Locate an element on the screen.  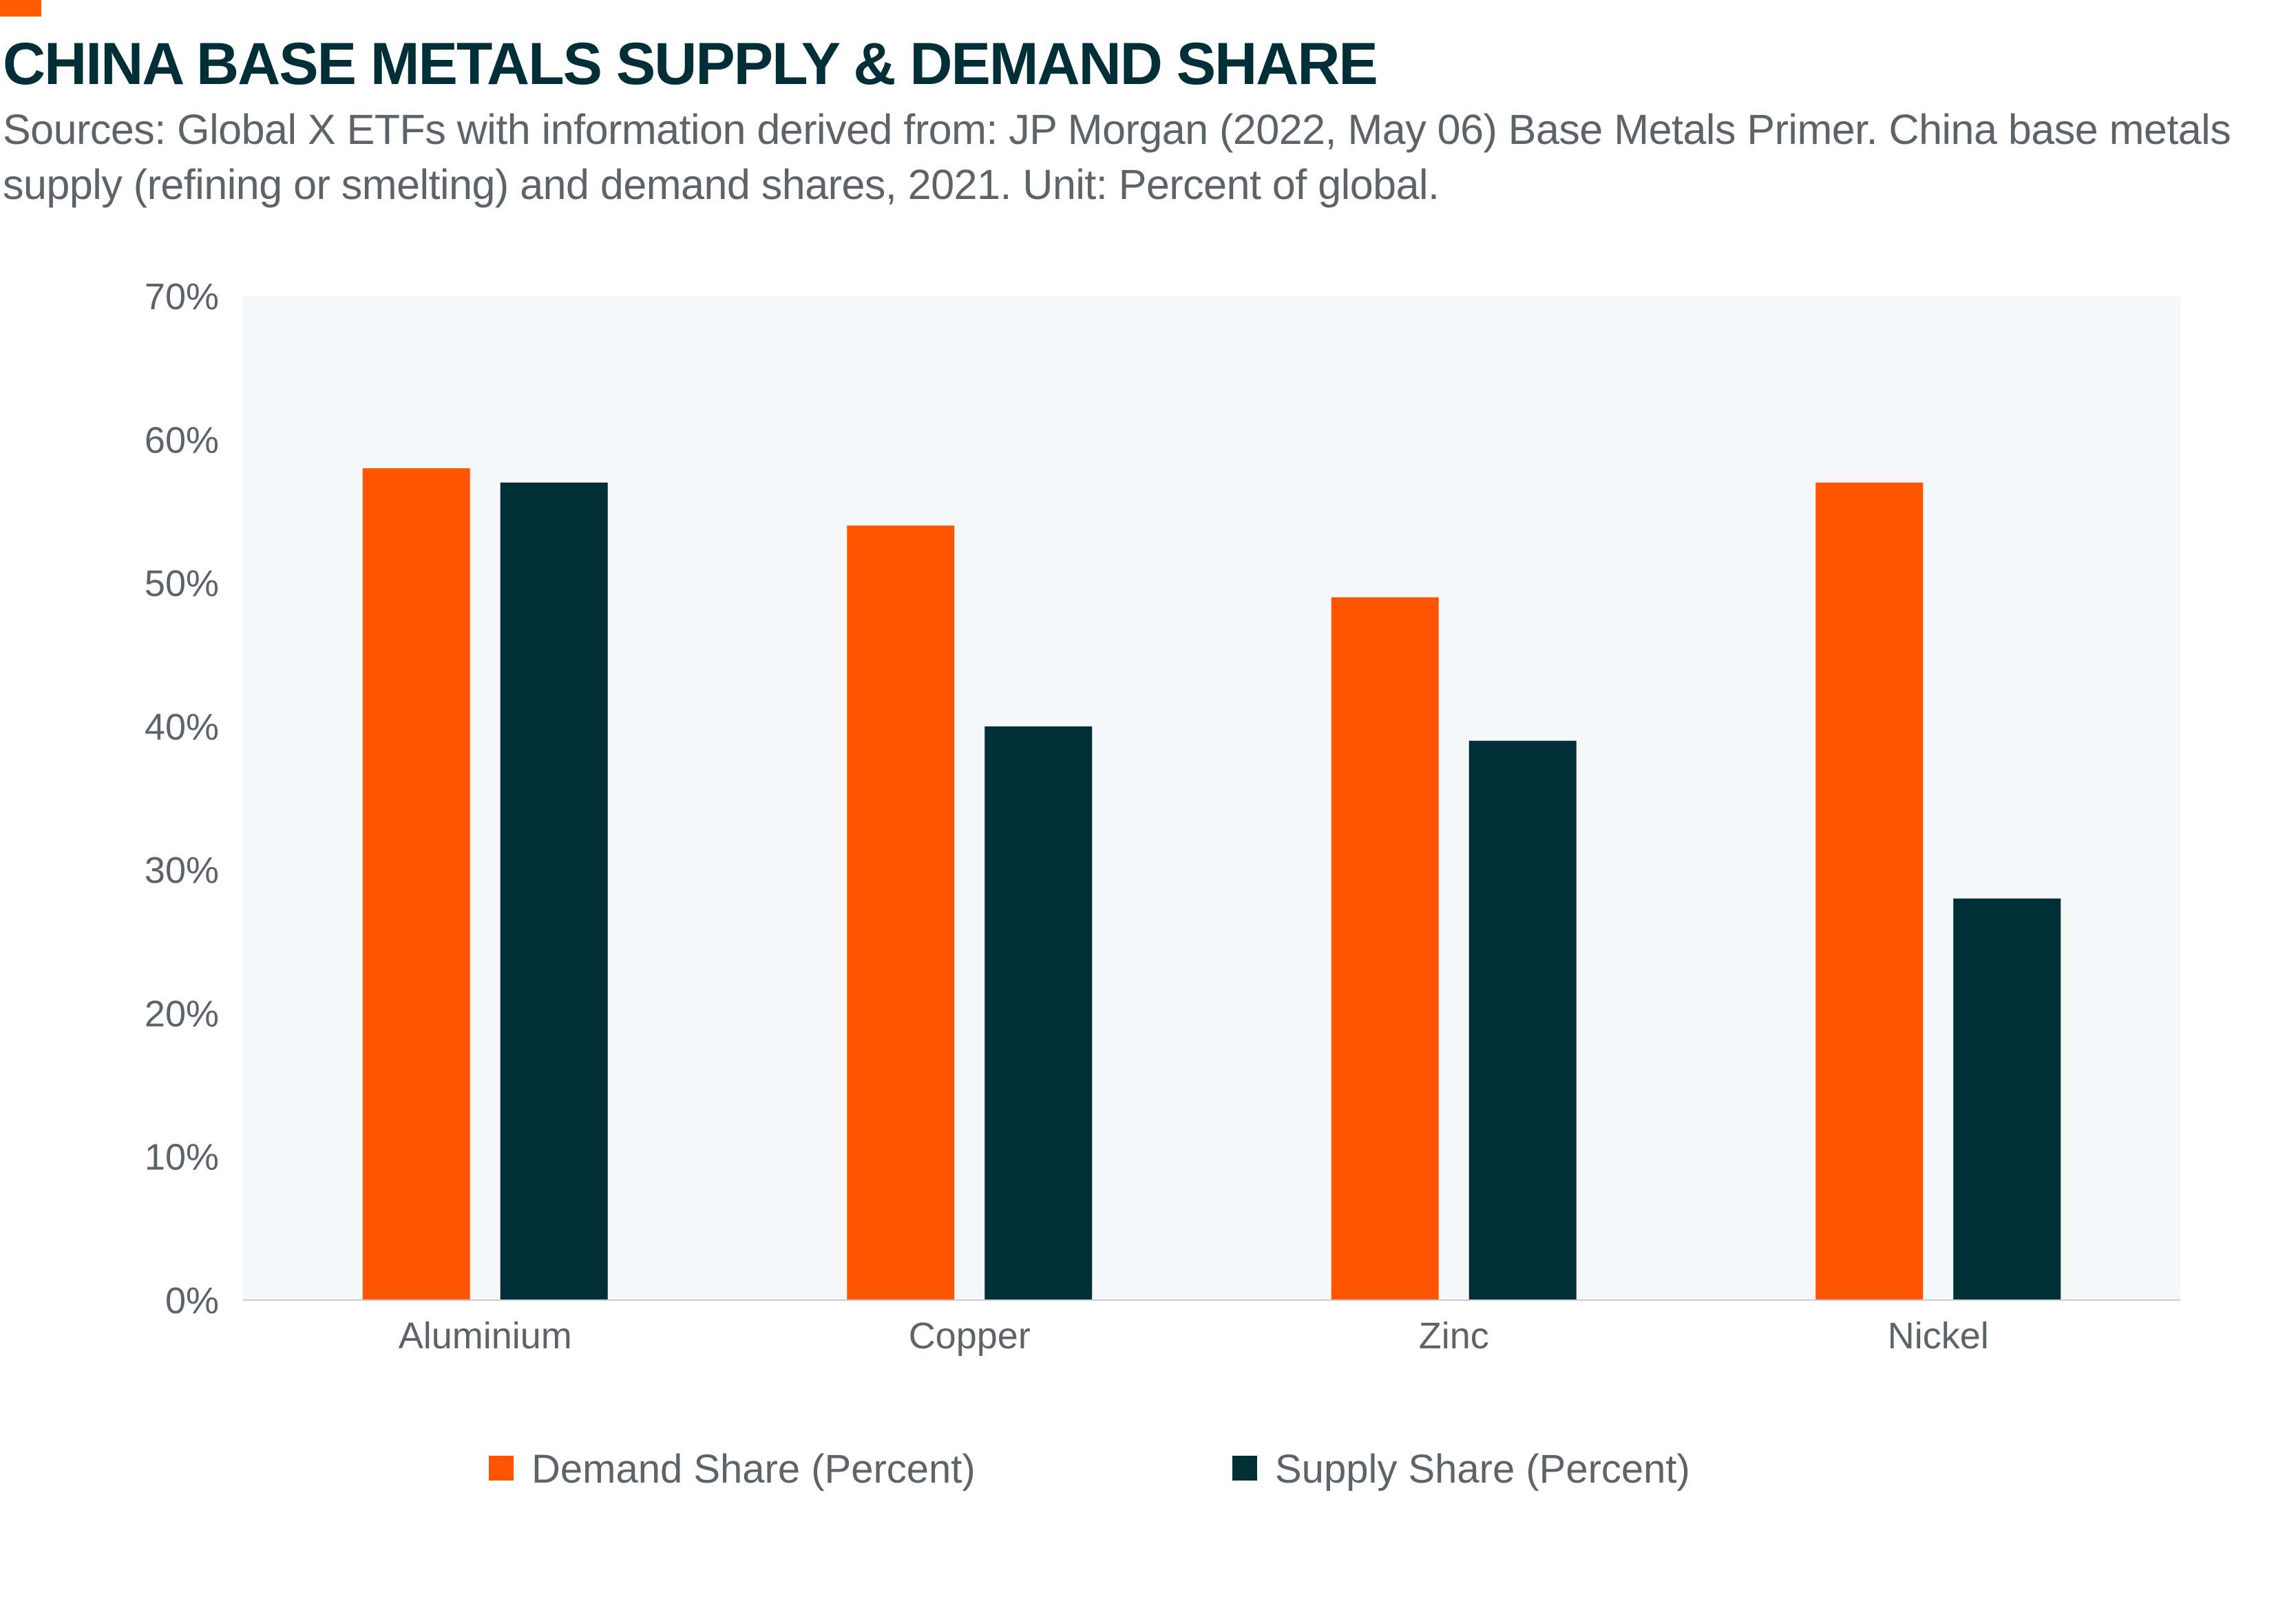
y-tick-label: 50% is located at coordinates (182, 584).